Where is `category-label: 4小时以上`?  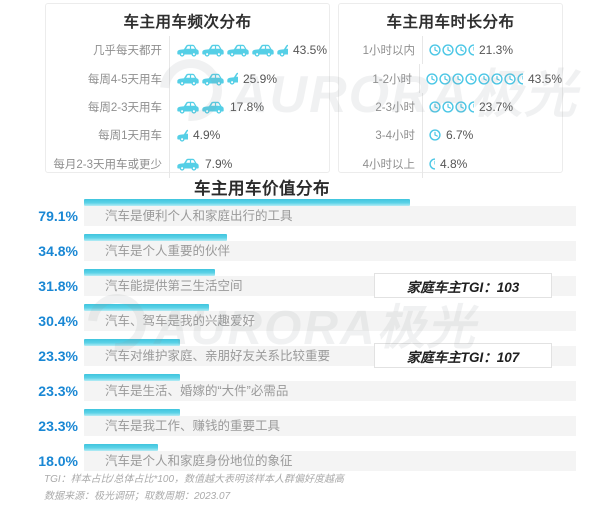 category-label: 4小时以上 is located at coordinates (381, 163).